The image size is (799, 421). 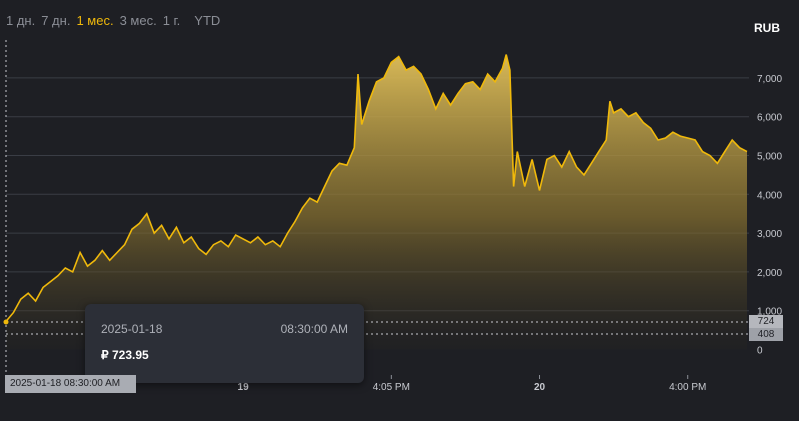 I want to click on price-tooltip: 2025-01-18 08:30:00 AM ₽ 723.95, so click(x=224, y=343).